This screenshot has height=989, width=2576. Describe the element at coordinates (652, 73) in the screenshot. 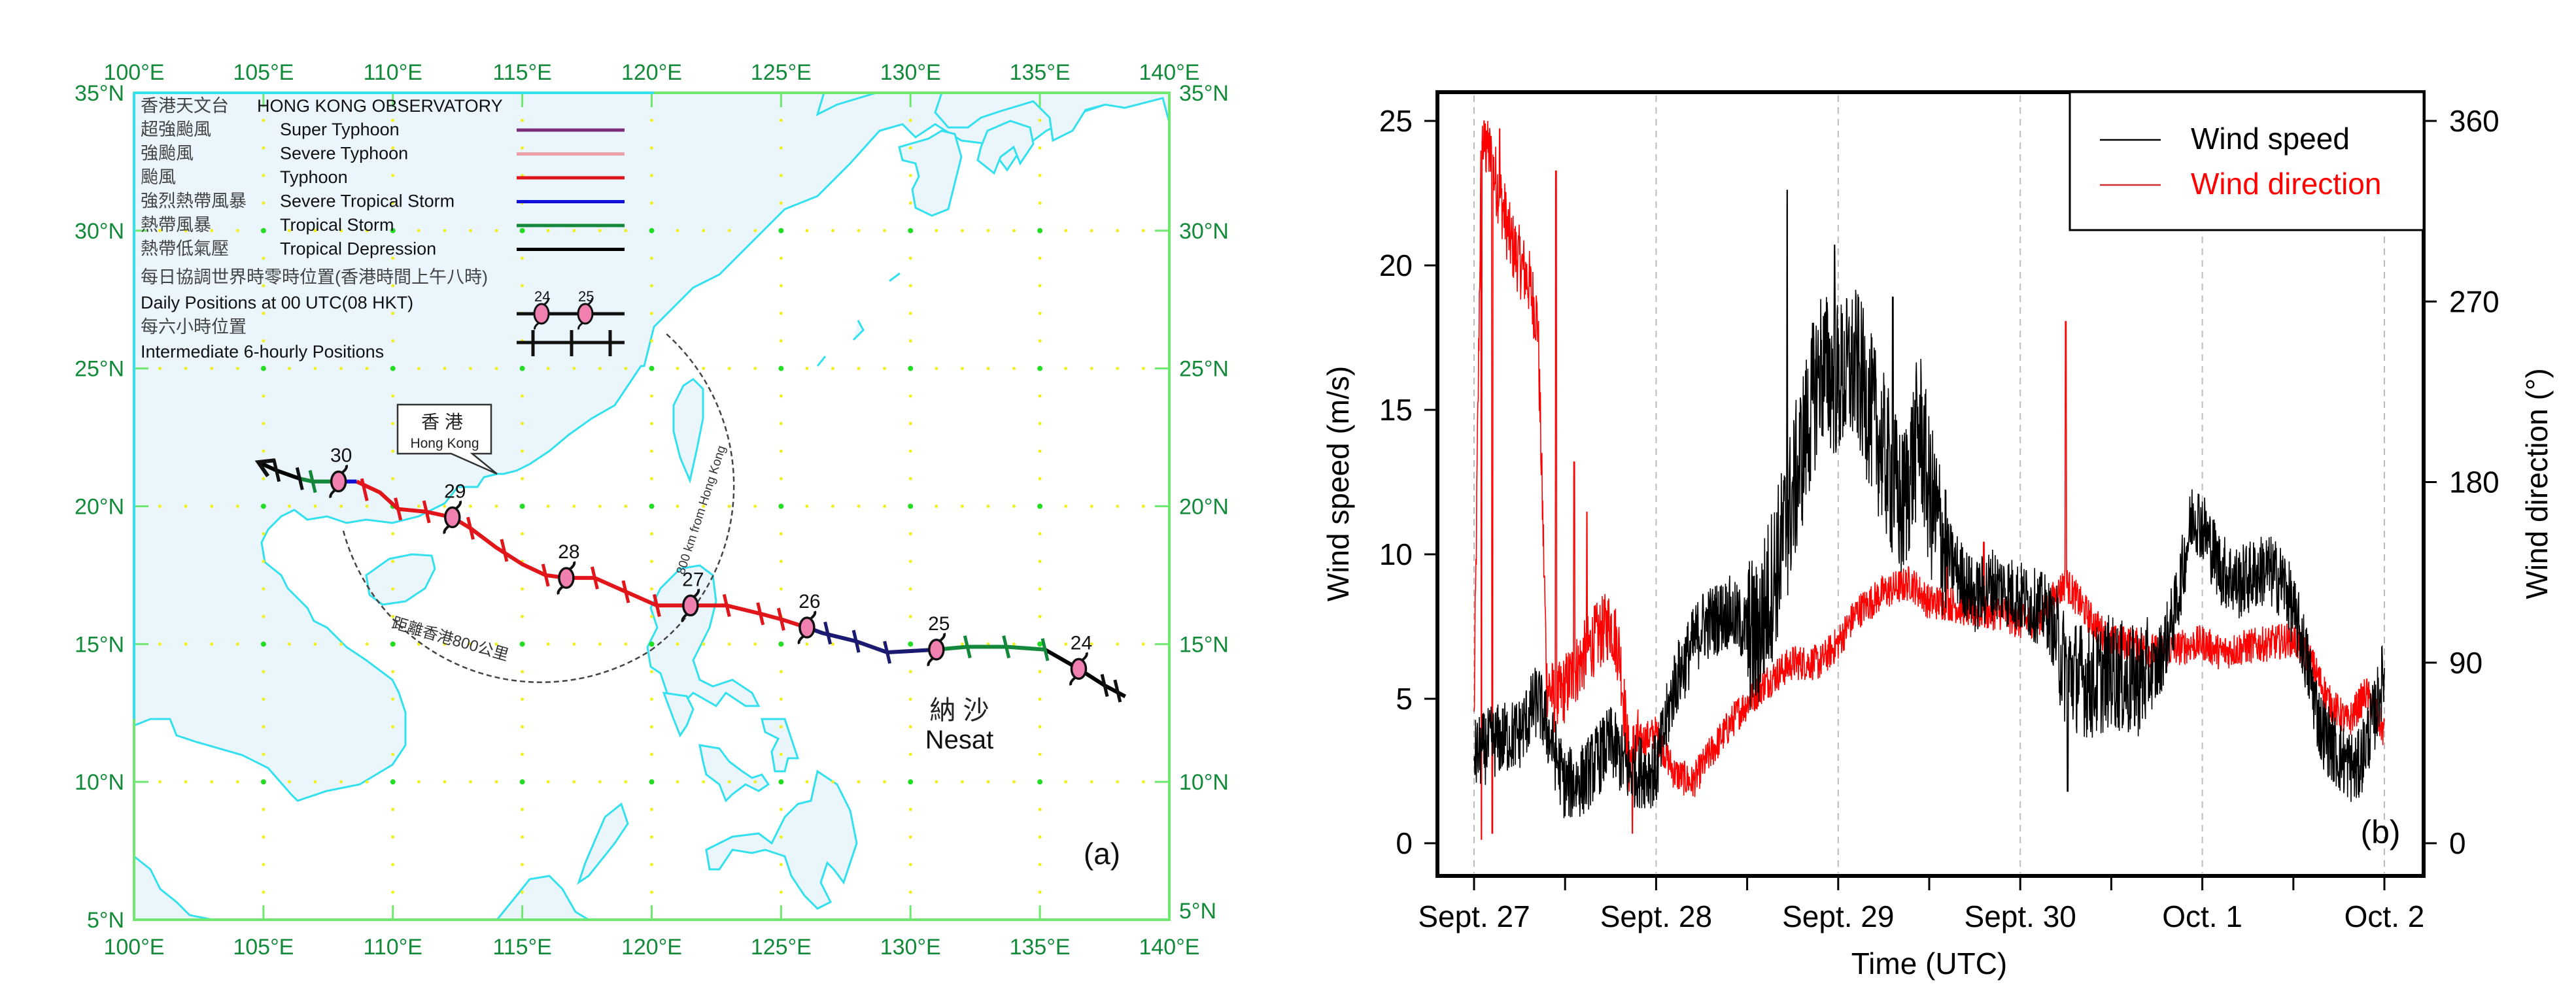

I see `lon-tick-label-top: 120°E` at that location.